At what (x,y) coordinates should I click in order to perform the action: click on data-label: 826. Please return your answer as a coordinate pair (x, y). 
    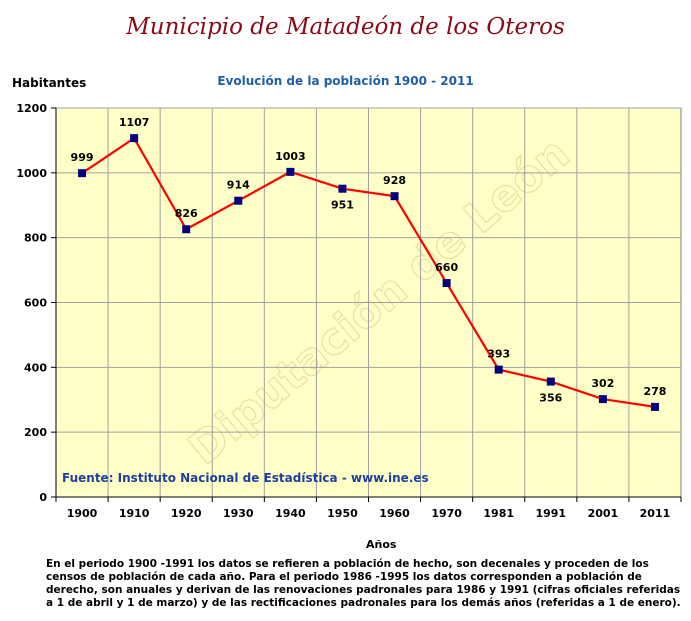
    Looking at the image, I should click on (186, 213).